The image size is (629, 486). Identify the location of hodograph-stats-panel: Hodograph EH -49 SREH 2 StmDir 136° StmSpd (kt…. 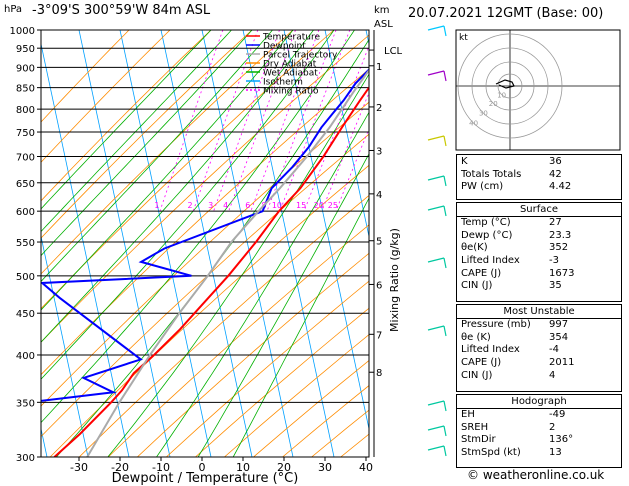
(539, 431).